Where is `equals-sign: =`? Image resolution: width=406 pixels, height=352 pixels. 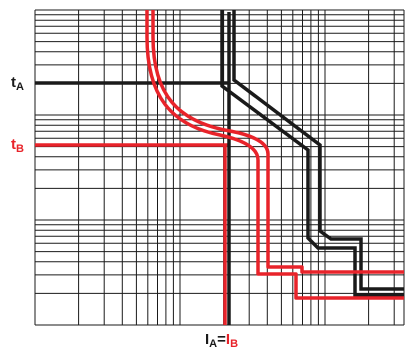
equals-sign: = is located at coordinates (221, 339).